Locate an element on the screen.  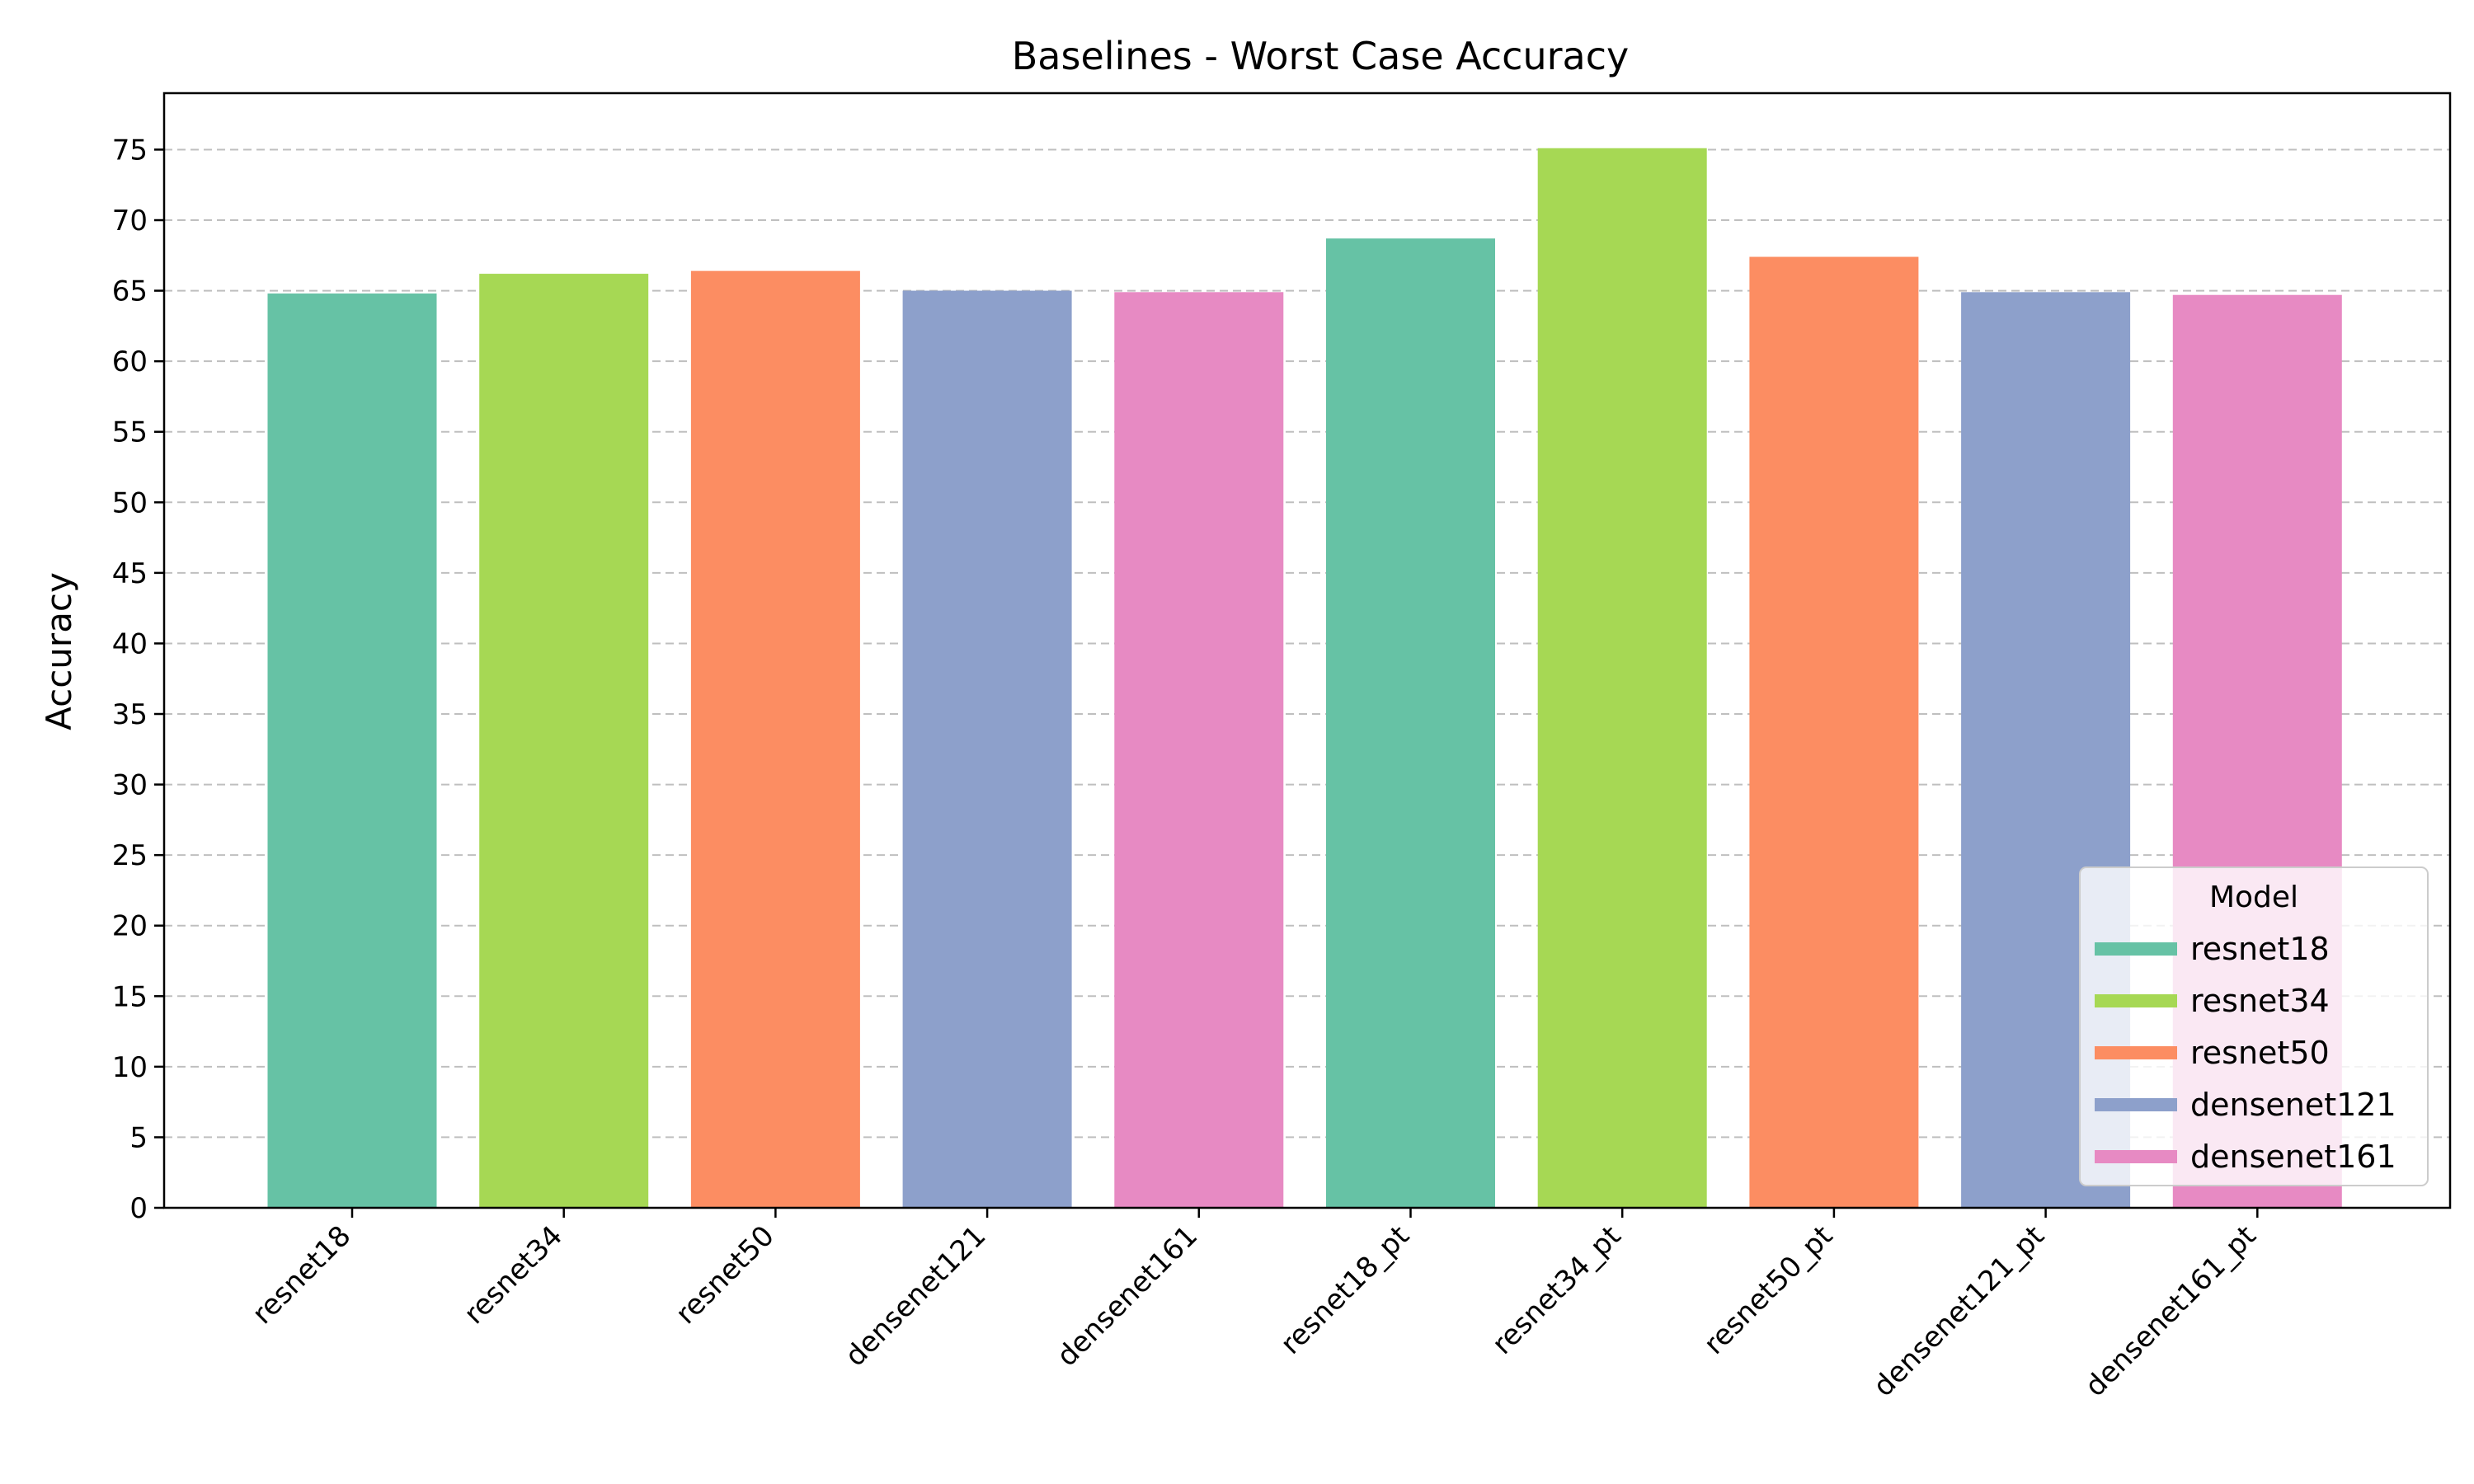
bar-resnet50 is located at coordinates (775, 739).